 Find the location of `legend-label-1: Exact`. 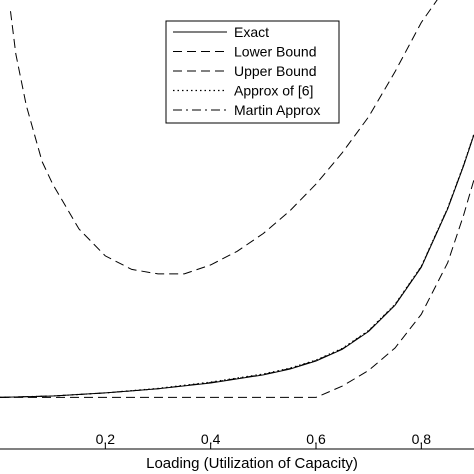

legend-label-1: Exact is located at coordinates (251, 32).